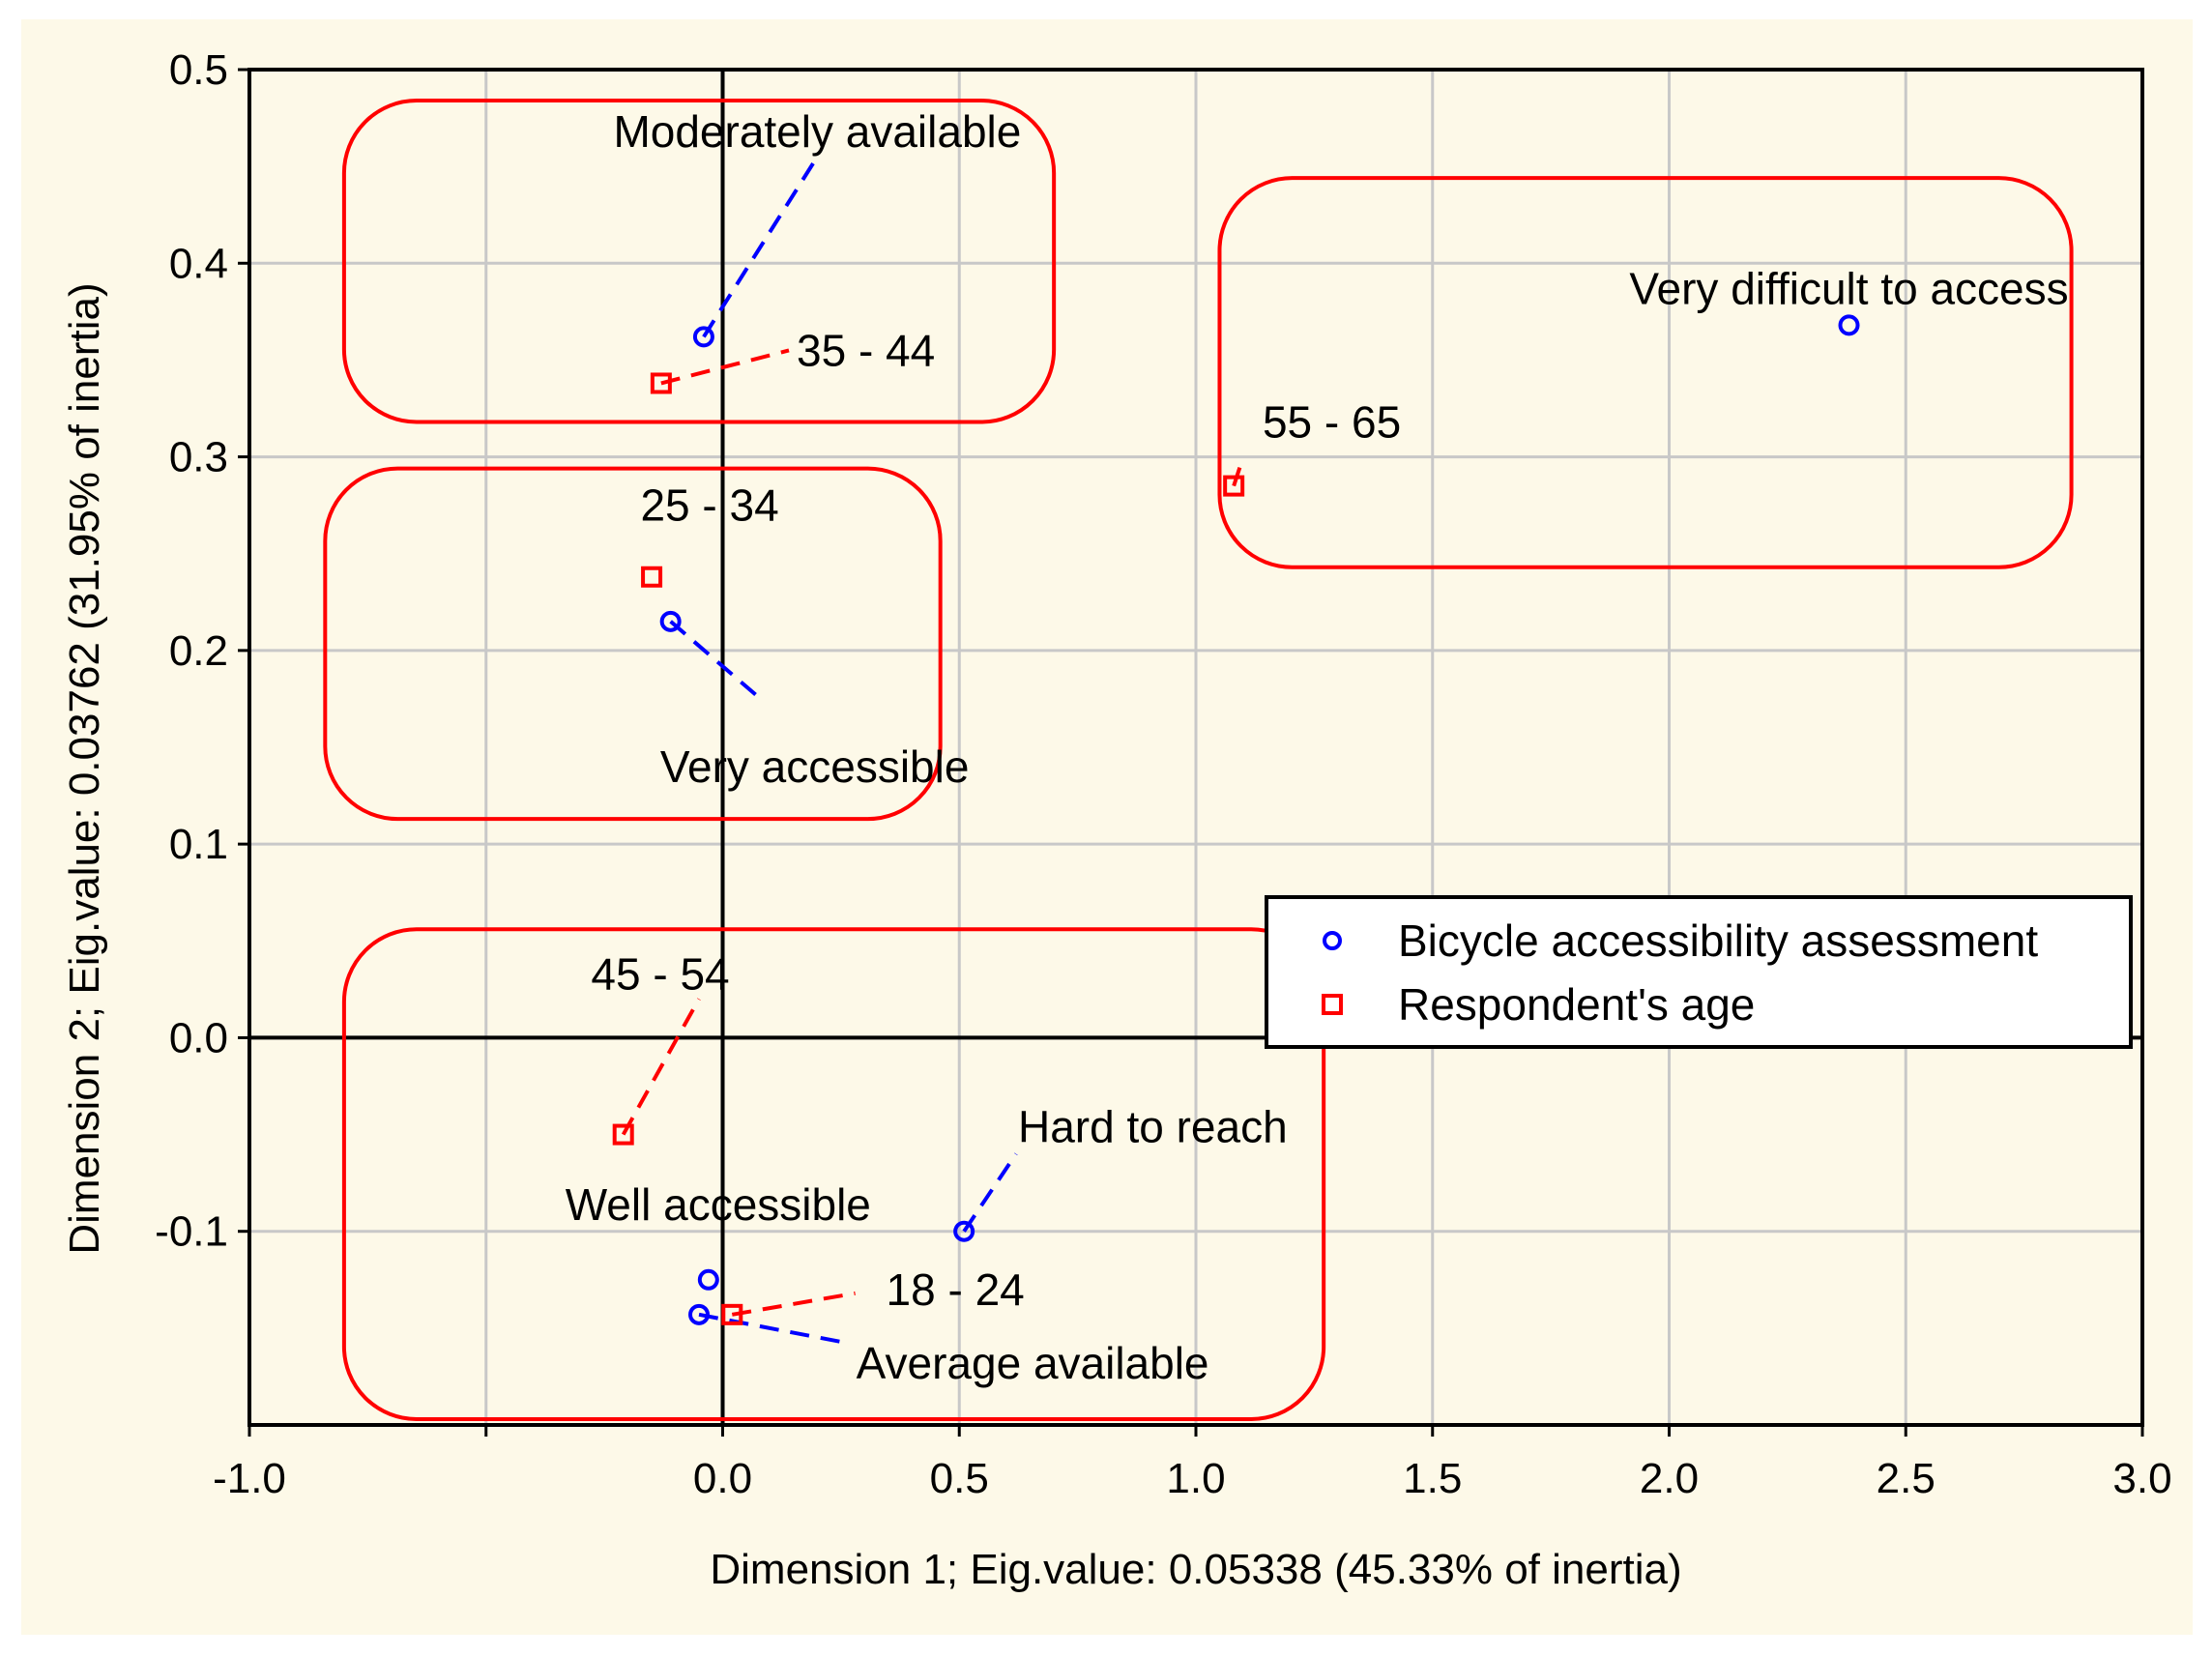  What do you see at coordinates (1432, 1478) in the screenshot?
I see `x-tick-label-5: 1.5` at bounding box center [1432, 1478].